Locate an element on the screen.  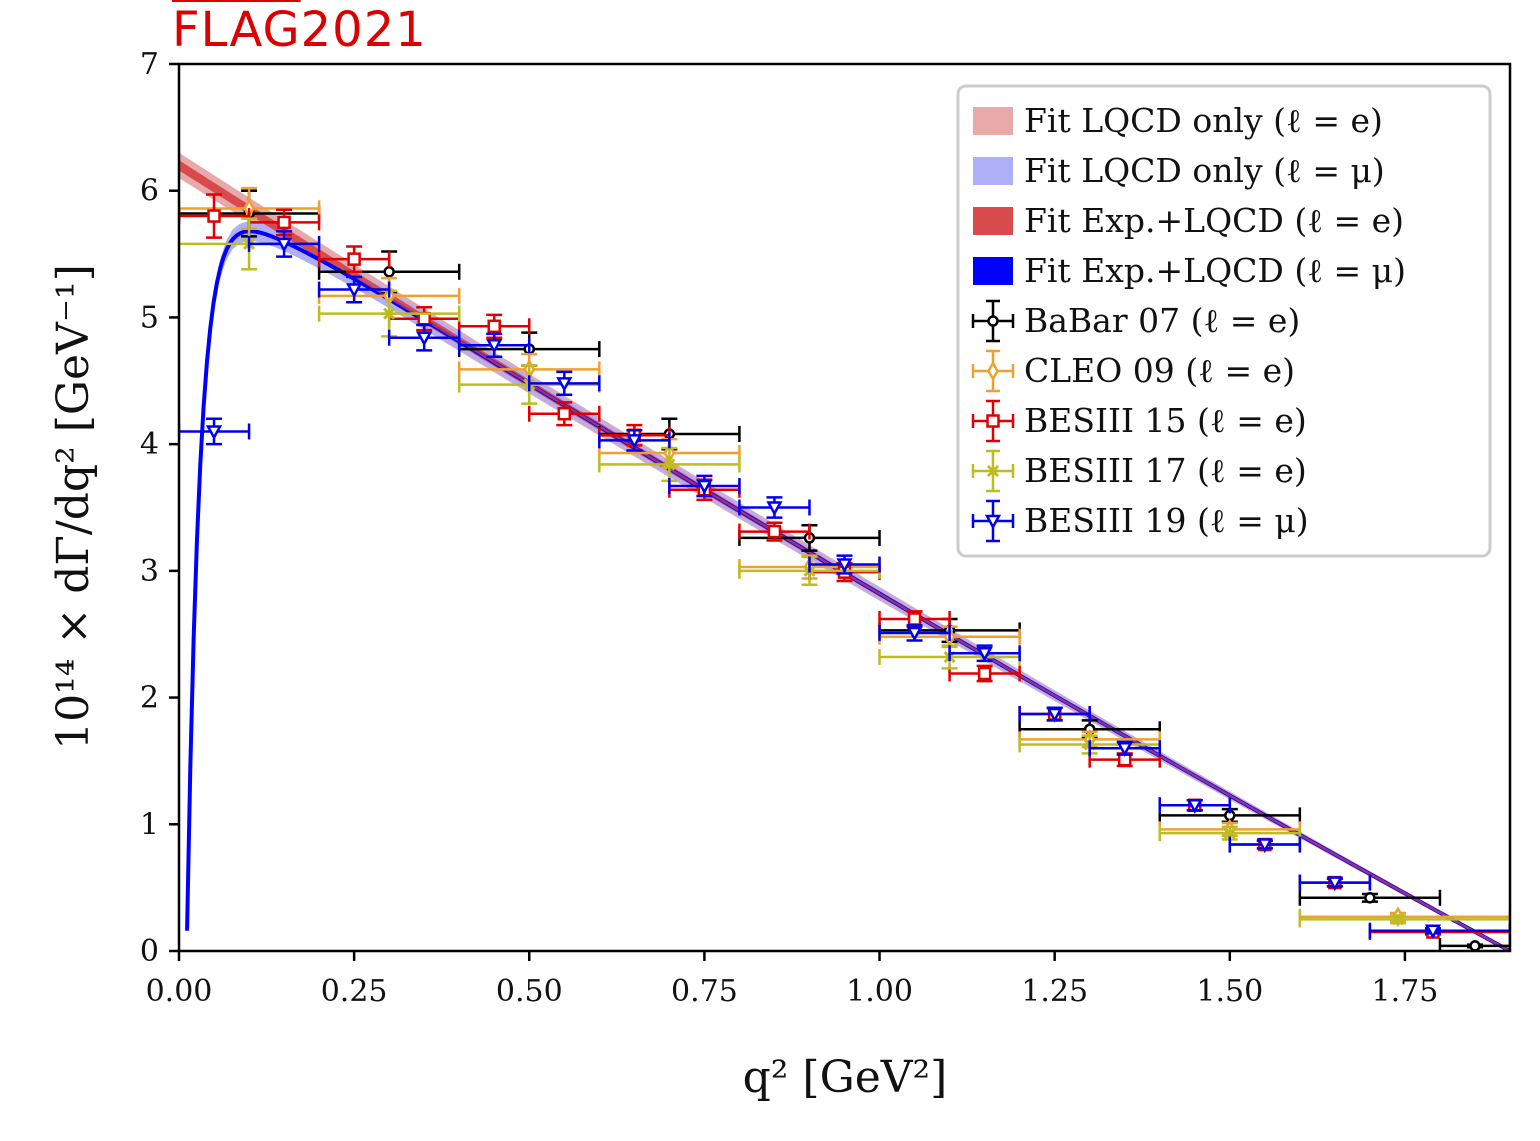
brand-year: 2021 is located at coordinates (363, 30).